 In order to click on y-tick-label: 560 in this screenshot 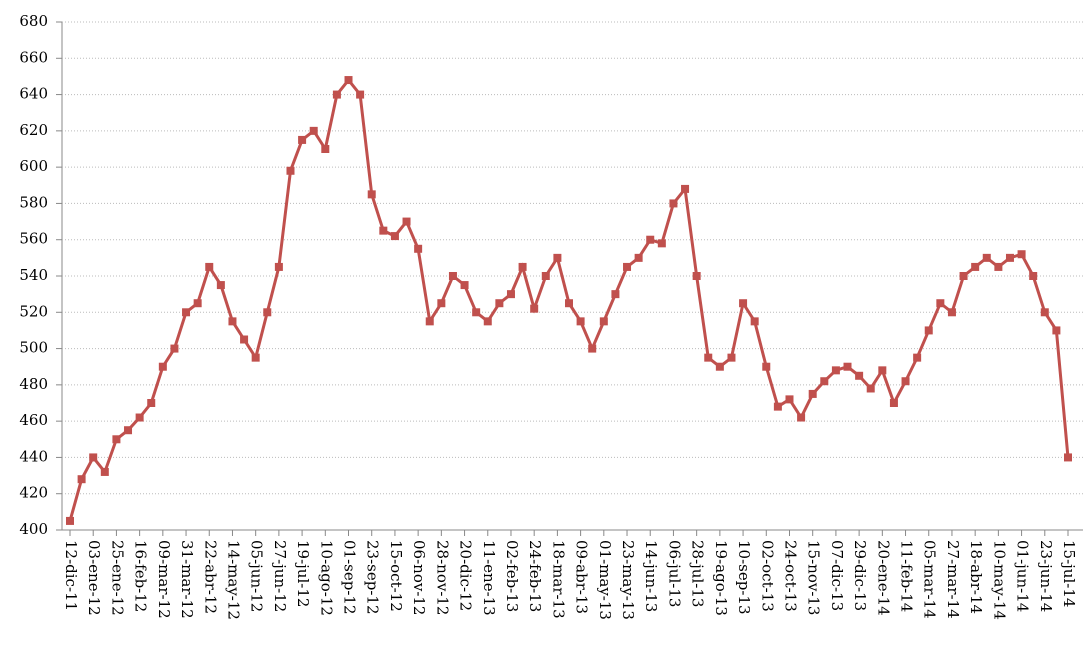, I will do `click(33, 239)`.